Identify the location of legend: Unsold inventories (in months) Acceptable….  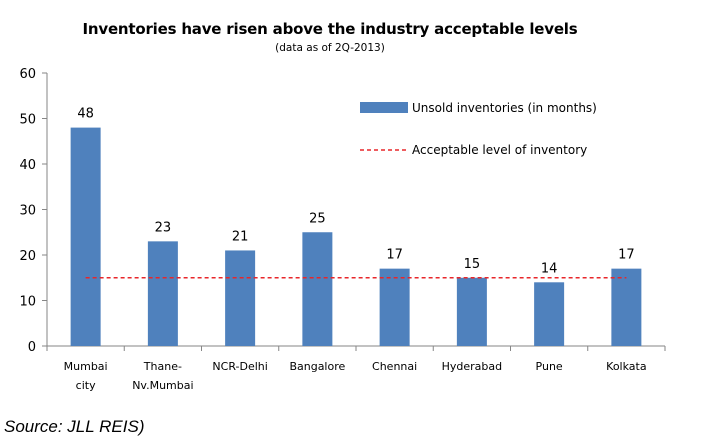
(478, 129).